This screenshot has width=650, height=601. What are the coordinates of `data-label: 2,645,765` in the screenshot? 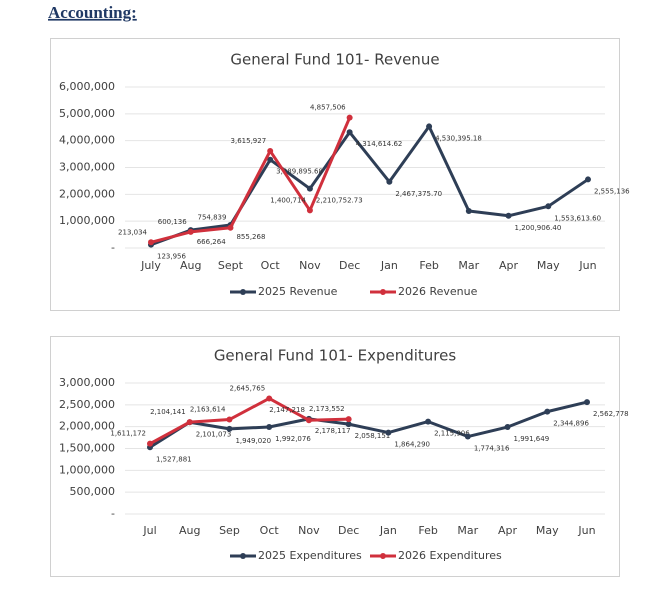 It's located at (248, 388).